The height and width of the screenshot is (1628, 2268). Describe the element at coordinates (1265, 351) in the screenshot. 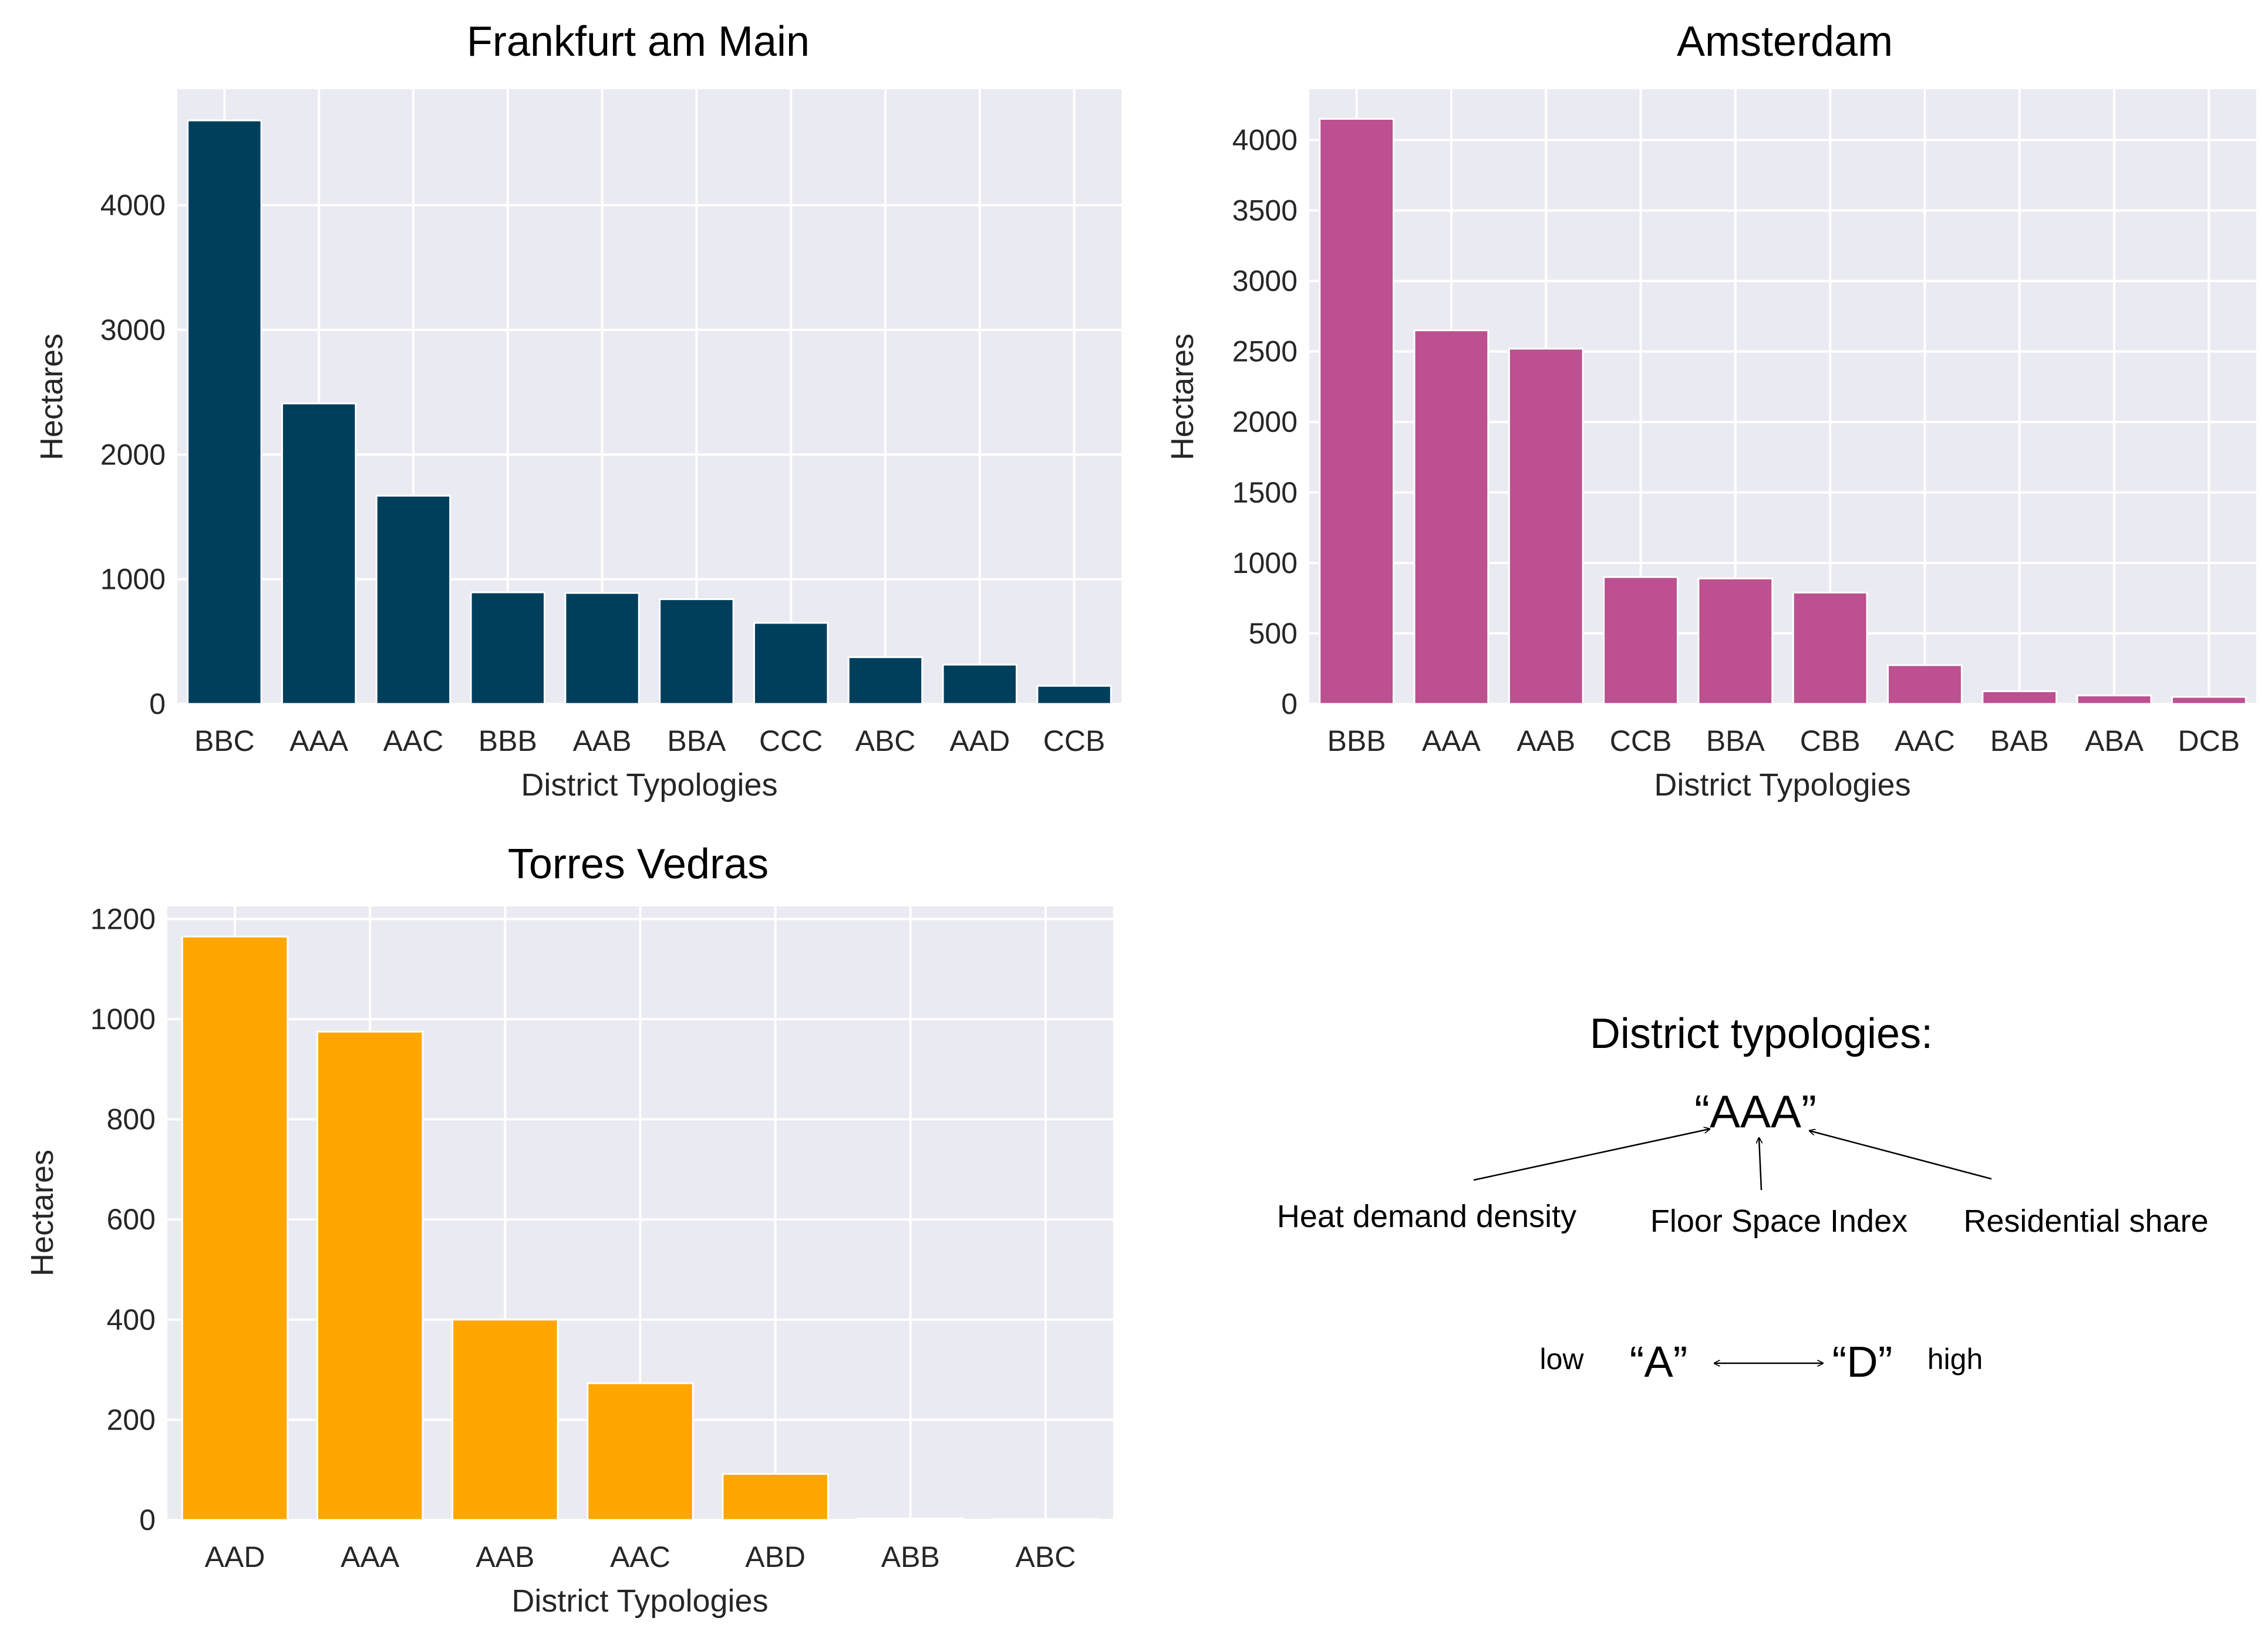

I see `y-tick-label: 2500` at that location.